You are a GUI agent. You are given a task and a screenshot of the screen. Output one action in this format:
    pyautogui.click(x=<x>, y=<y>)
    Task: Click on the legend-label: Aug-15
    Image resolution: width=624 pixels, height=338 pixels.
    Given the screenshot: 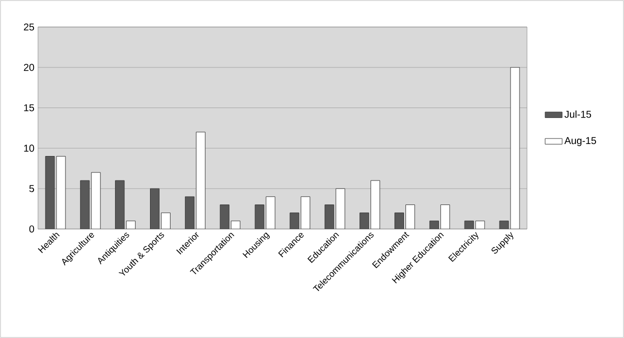 What is the action you would take?
    pyautogui.click(x=580, y=141)
    